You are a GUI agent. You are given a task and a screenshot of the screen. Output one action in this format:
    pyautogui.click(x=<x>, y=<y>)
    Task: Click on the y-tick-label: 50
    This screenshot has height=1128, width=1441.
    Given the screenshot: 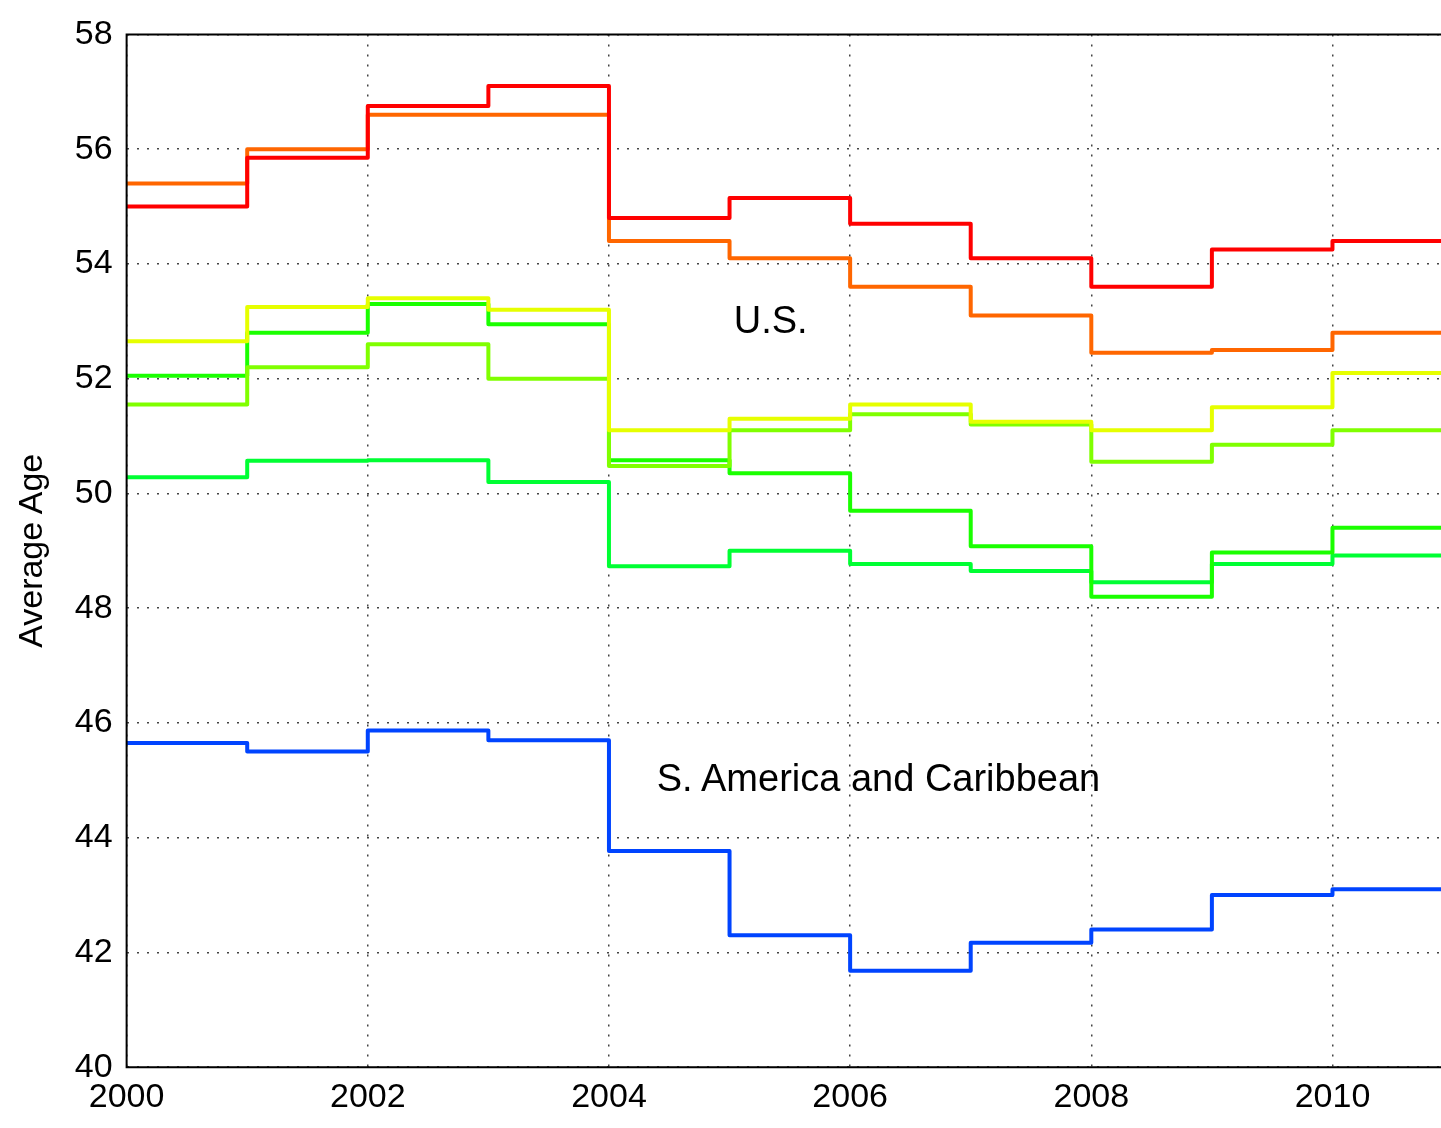 What is the action you would take?
    pyautogui.click(x=93, y=490)
    